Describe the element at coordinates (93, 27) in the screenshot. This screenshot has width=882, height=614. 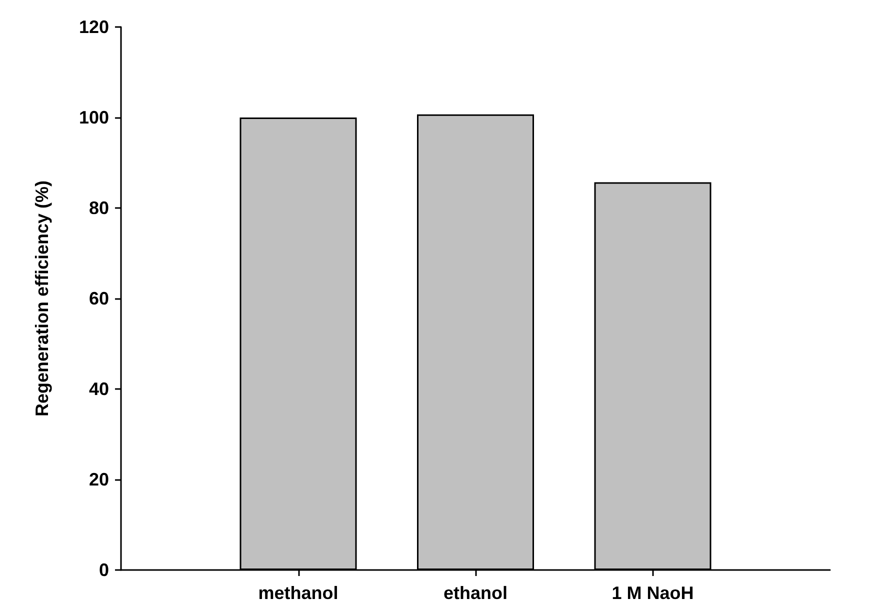
I see `y-tick-label: 120` at that location.